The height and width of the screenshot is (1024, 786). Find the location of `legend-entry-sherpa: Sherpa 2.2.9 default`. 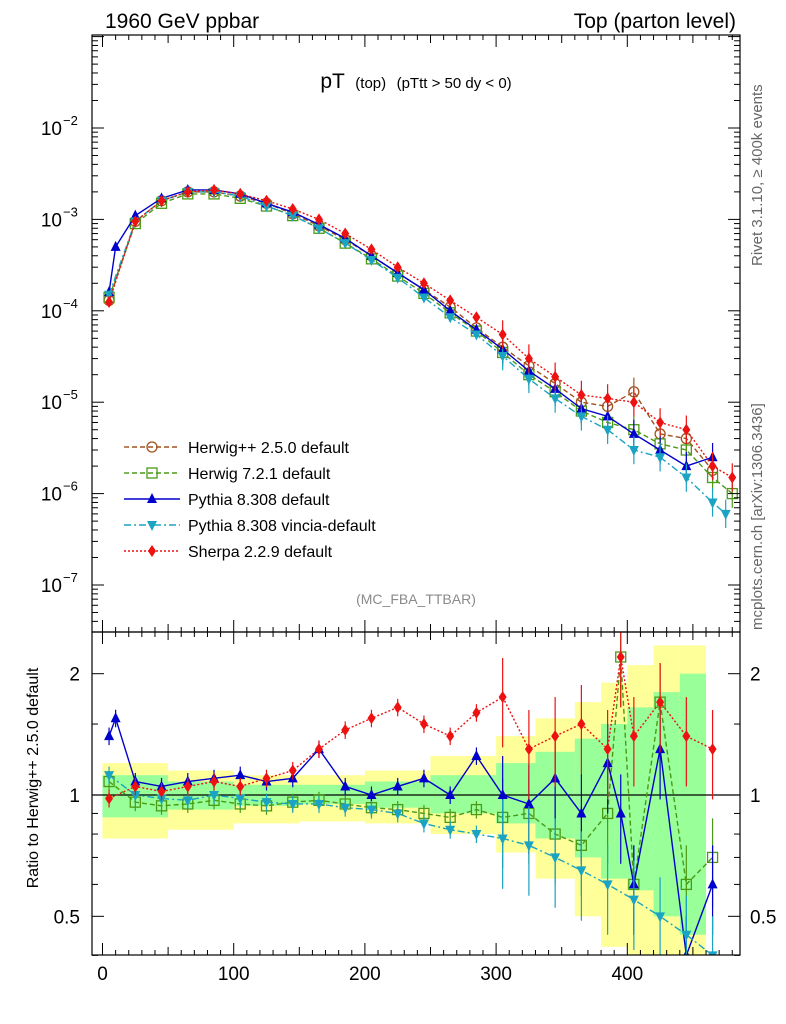

legend-entry-sherpa: Sherpa 2.2.9 default is located at coordinates (228, 552).